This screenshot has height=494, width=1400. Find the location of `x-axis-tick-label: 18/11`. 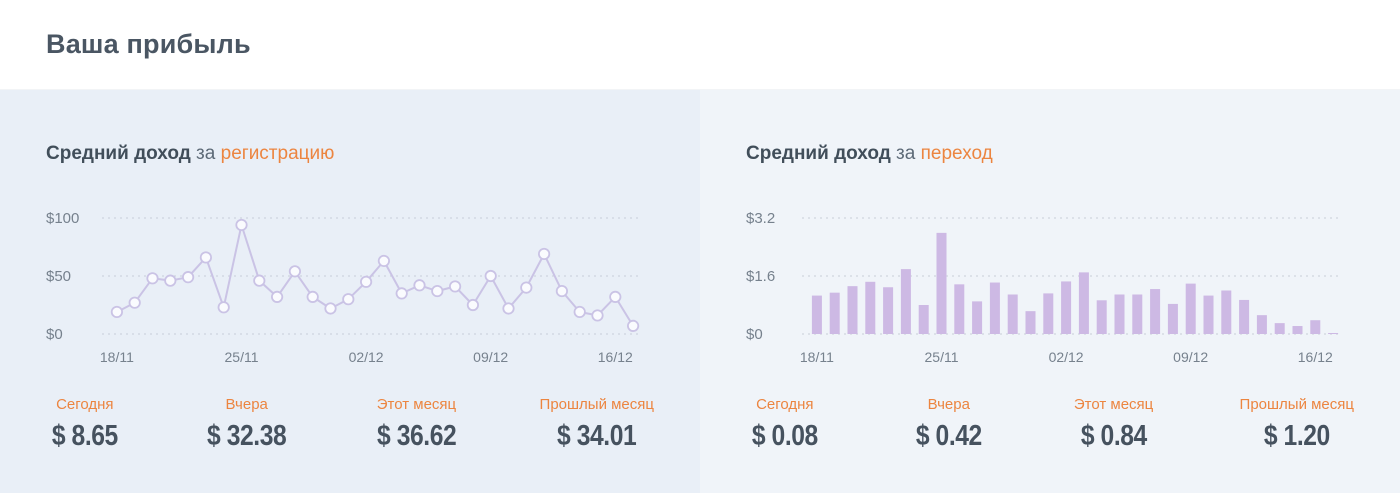

x-axis-tick-label: 18/11 is located at coordinates (117, 357).